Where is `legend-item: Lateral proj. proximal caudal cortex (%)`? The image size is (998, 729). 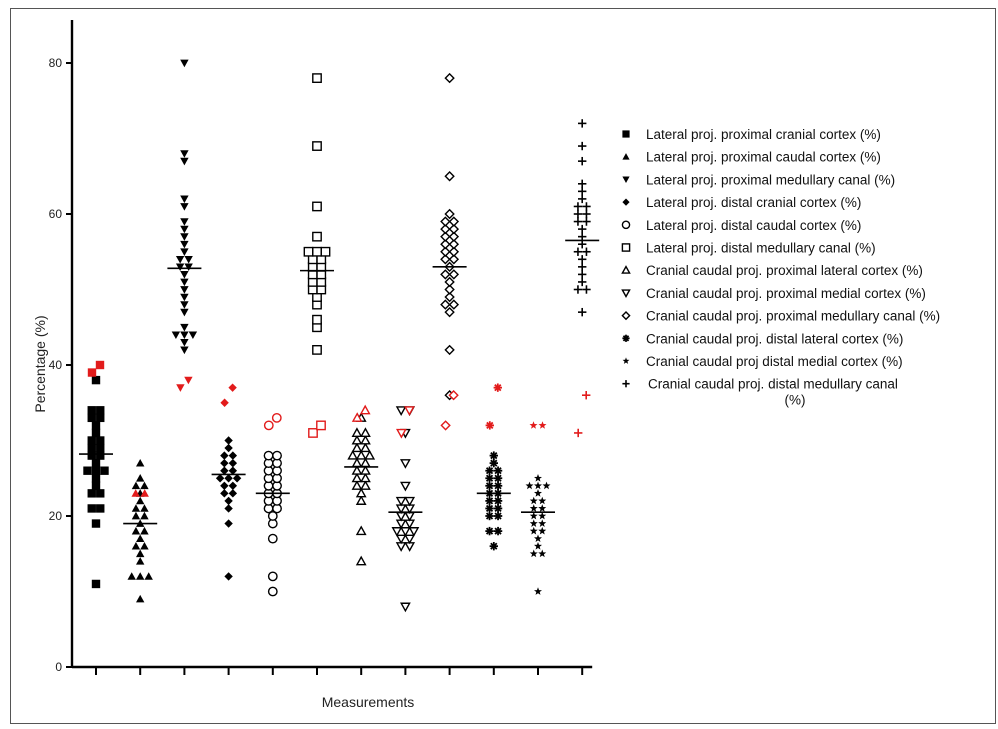 legend-item: Lateral proj. proximal caudal cortex (%) is located at coordinates (751, 157).